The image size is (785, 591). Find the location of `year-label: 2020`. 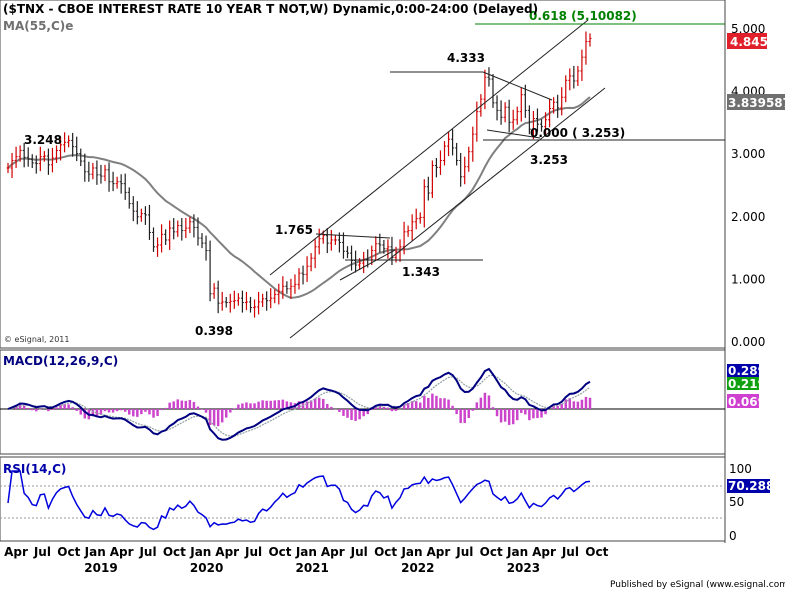

year-label: 2020 is located at coordinates (206, 568).